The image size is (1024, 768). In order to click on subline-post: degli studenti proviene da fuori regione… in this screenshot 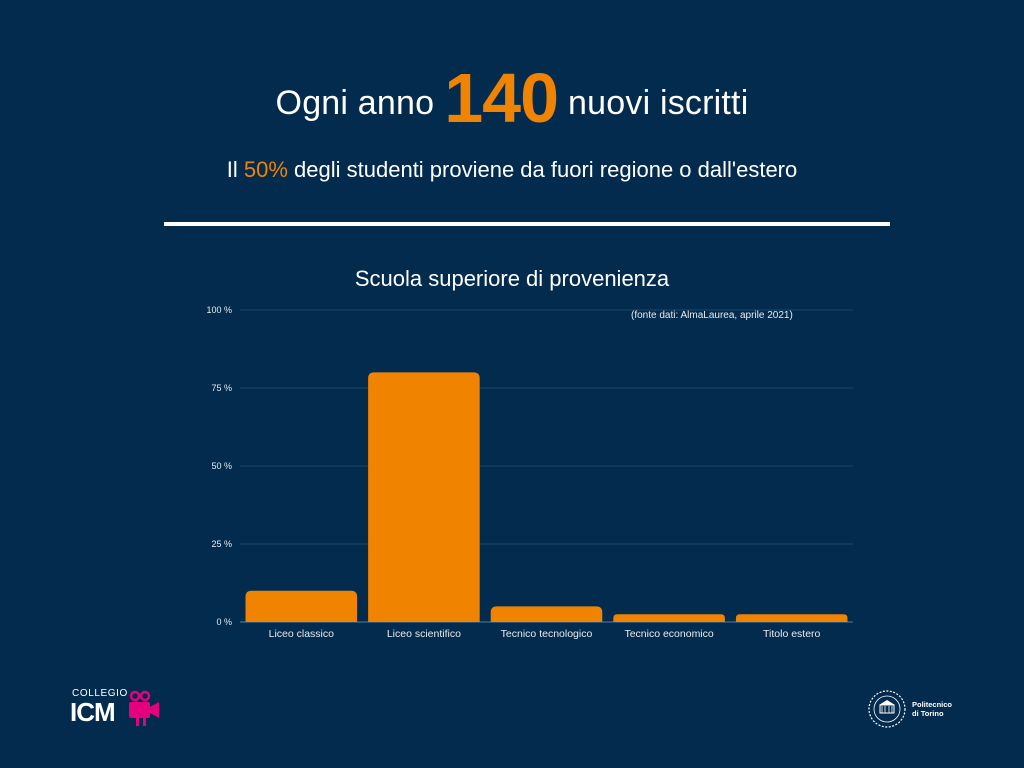, I will do `click(546, 169)`.